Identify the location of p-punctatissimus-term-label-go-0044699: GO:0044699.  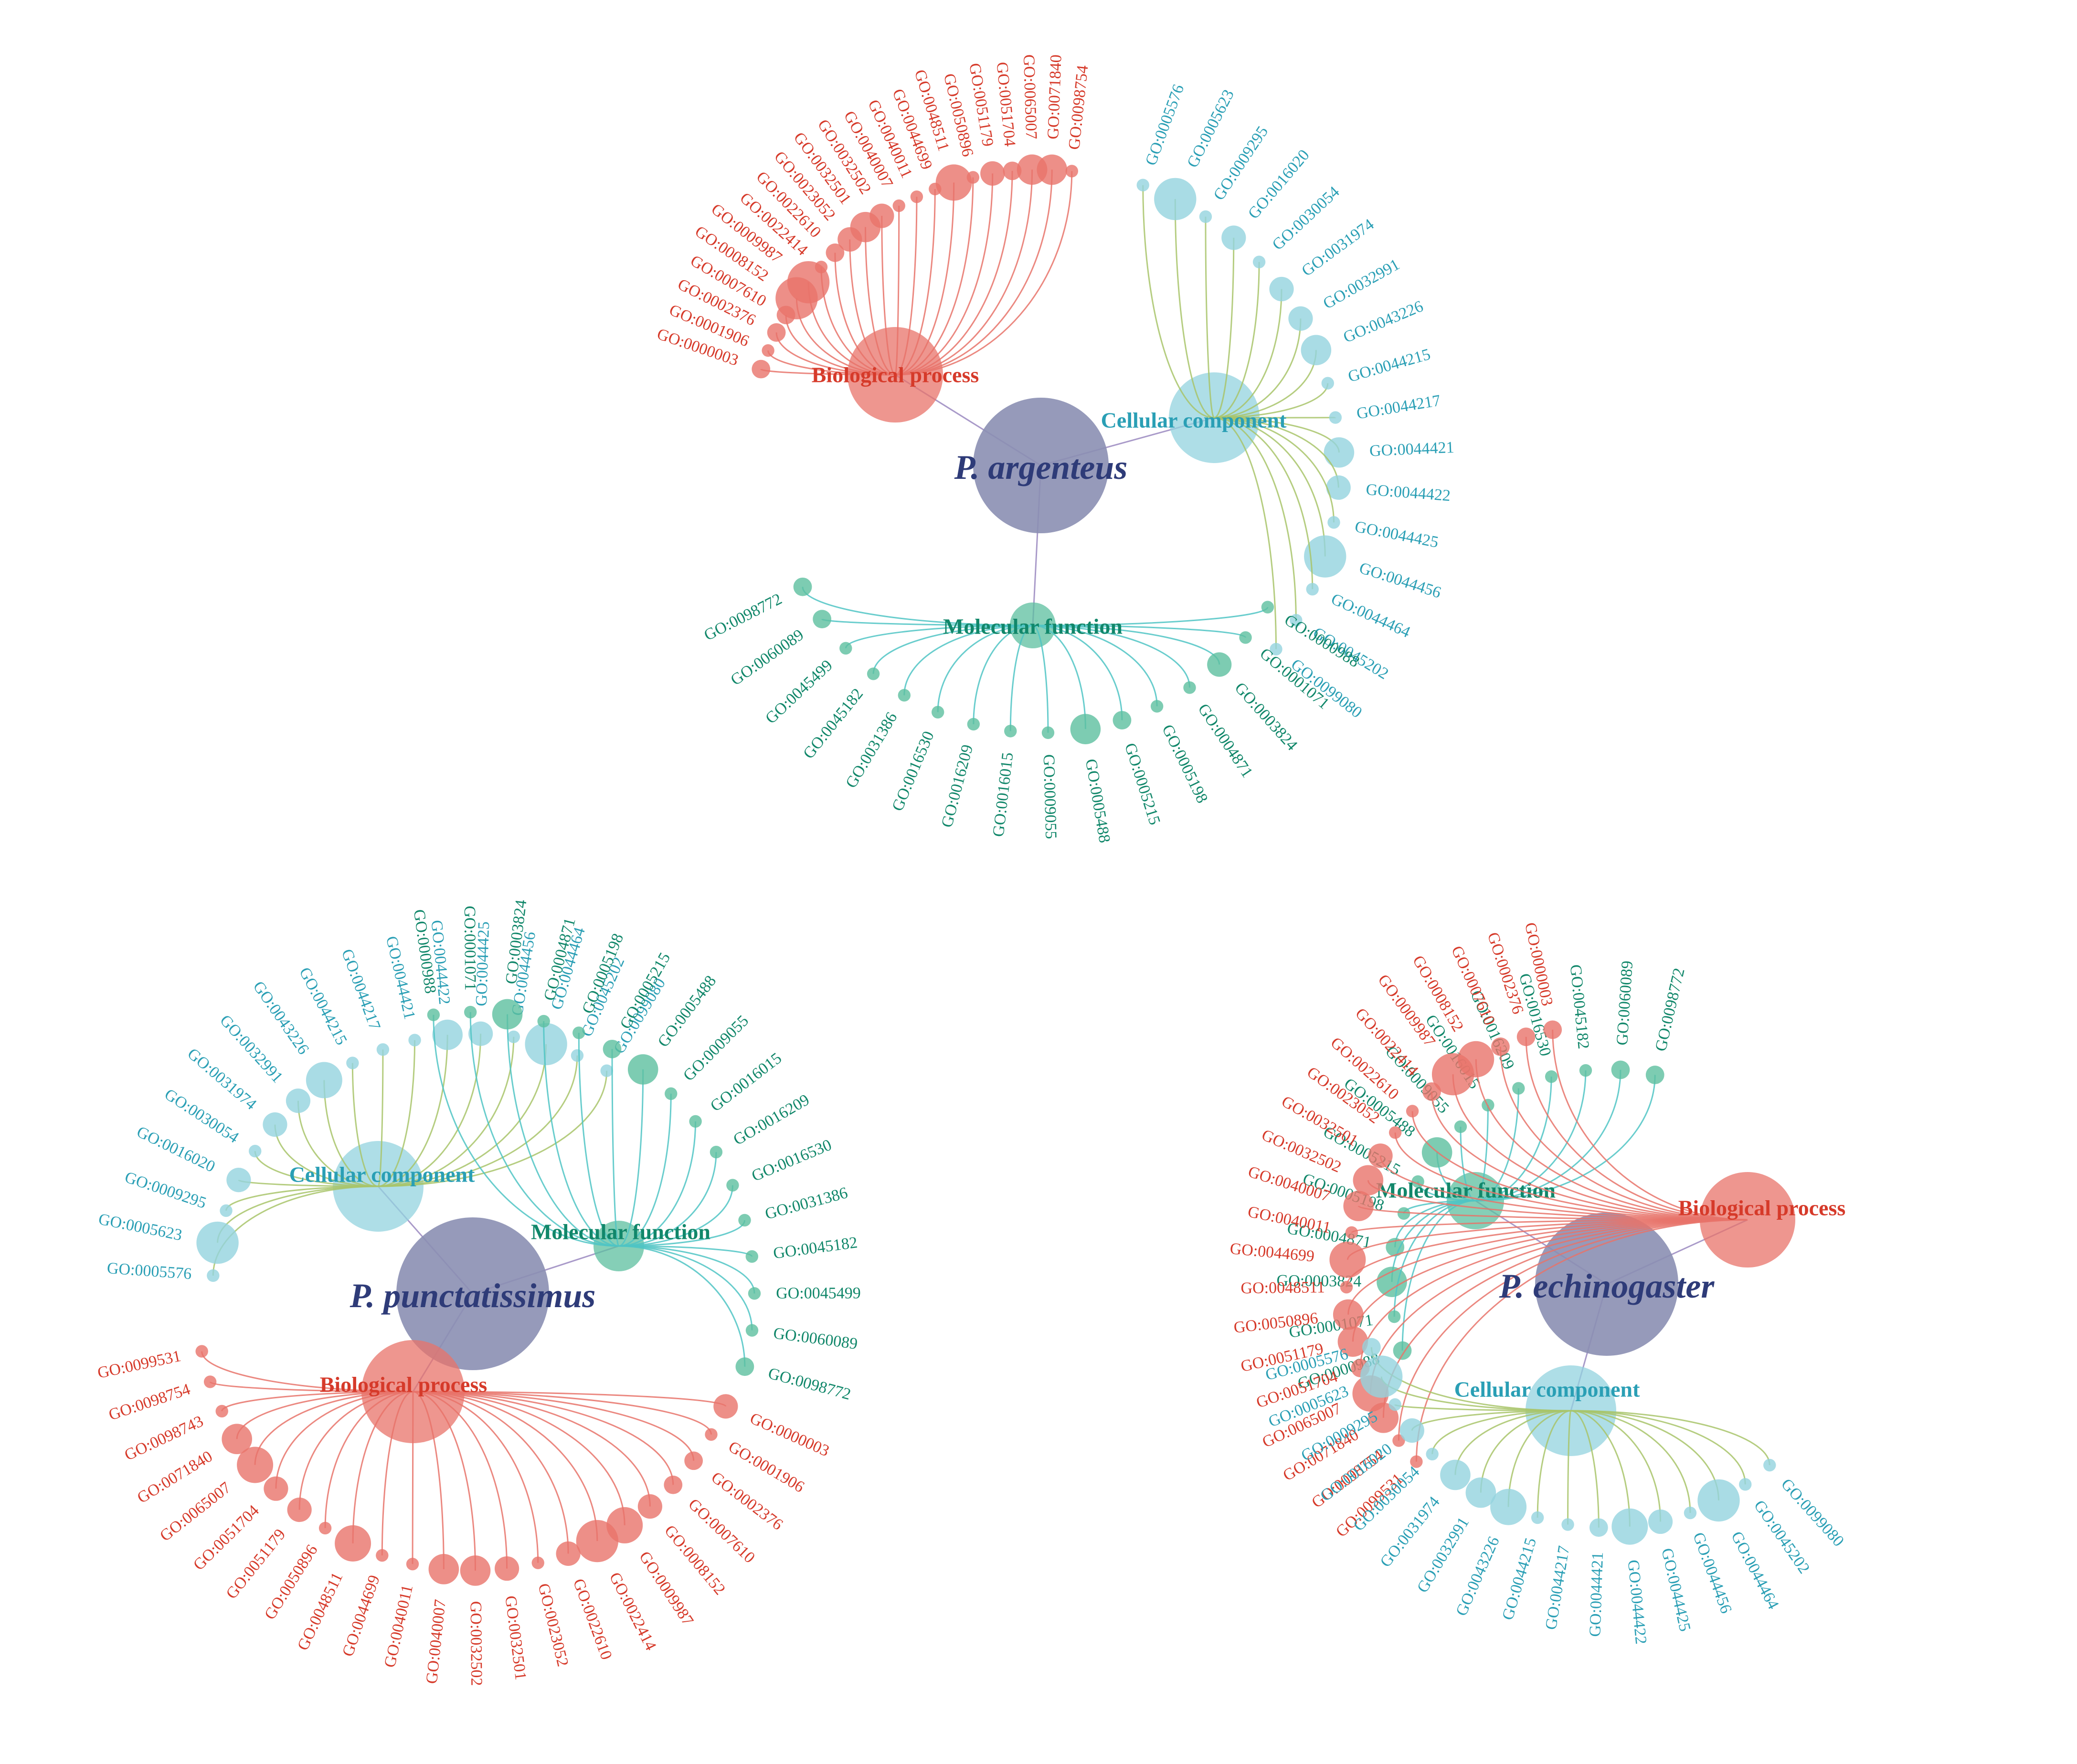
(361, 1616).